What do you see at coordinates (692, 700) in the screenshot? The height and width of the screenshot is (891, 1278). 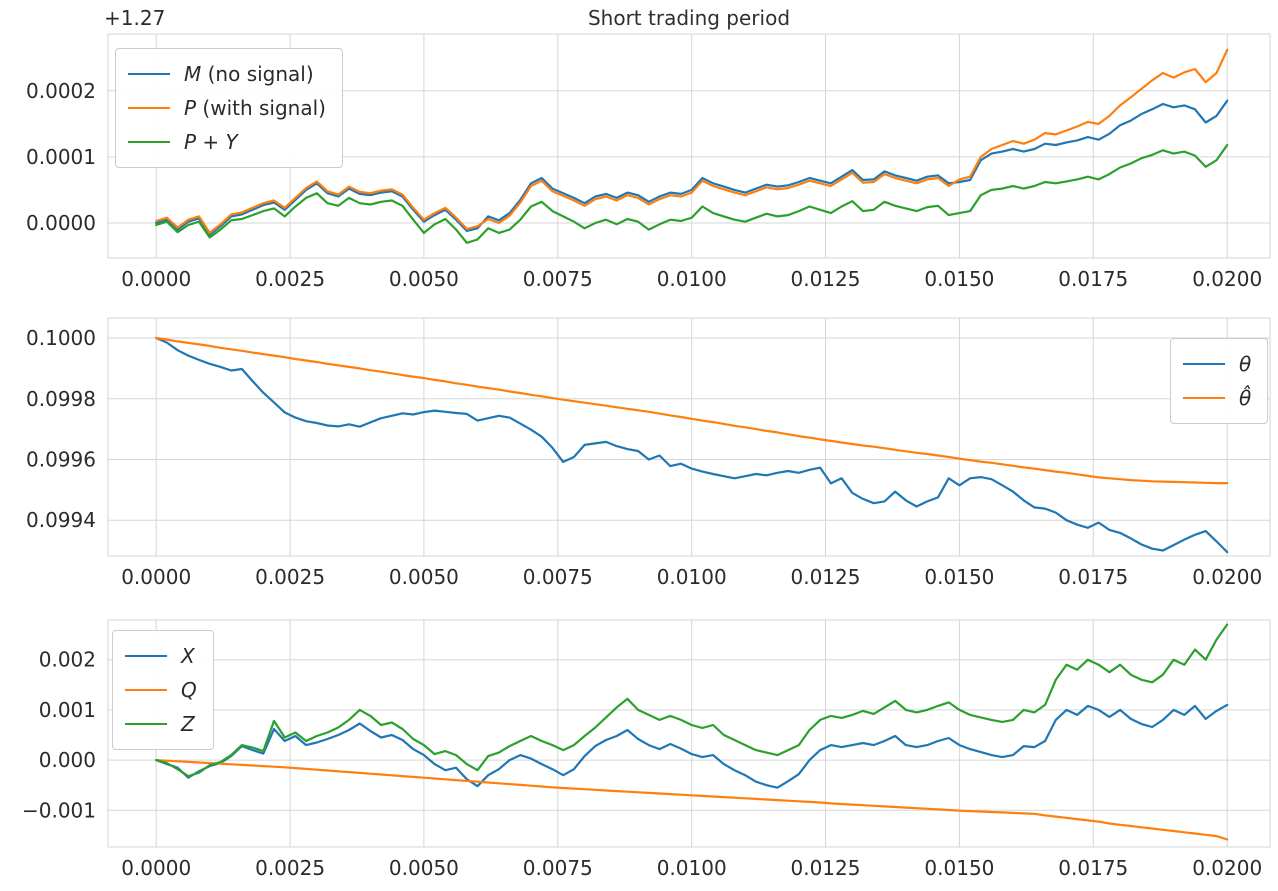 I see `series-Z` at bounding box center [692, 700].